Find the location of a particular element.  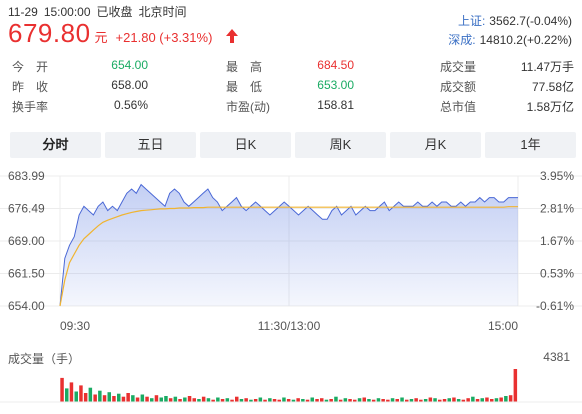

tab-one-year: 1年 is located at coordinates (530, 145).